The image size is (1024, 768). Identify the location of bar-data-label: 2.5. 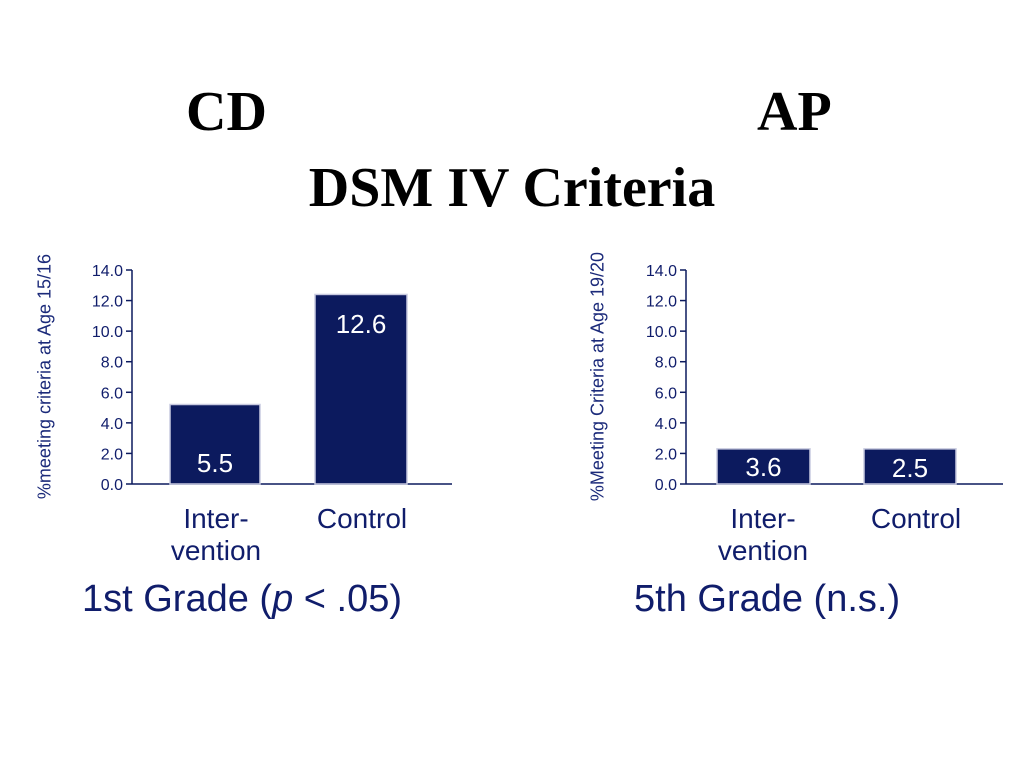
(910, 468).